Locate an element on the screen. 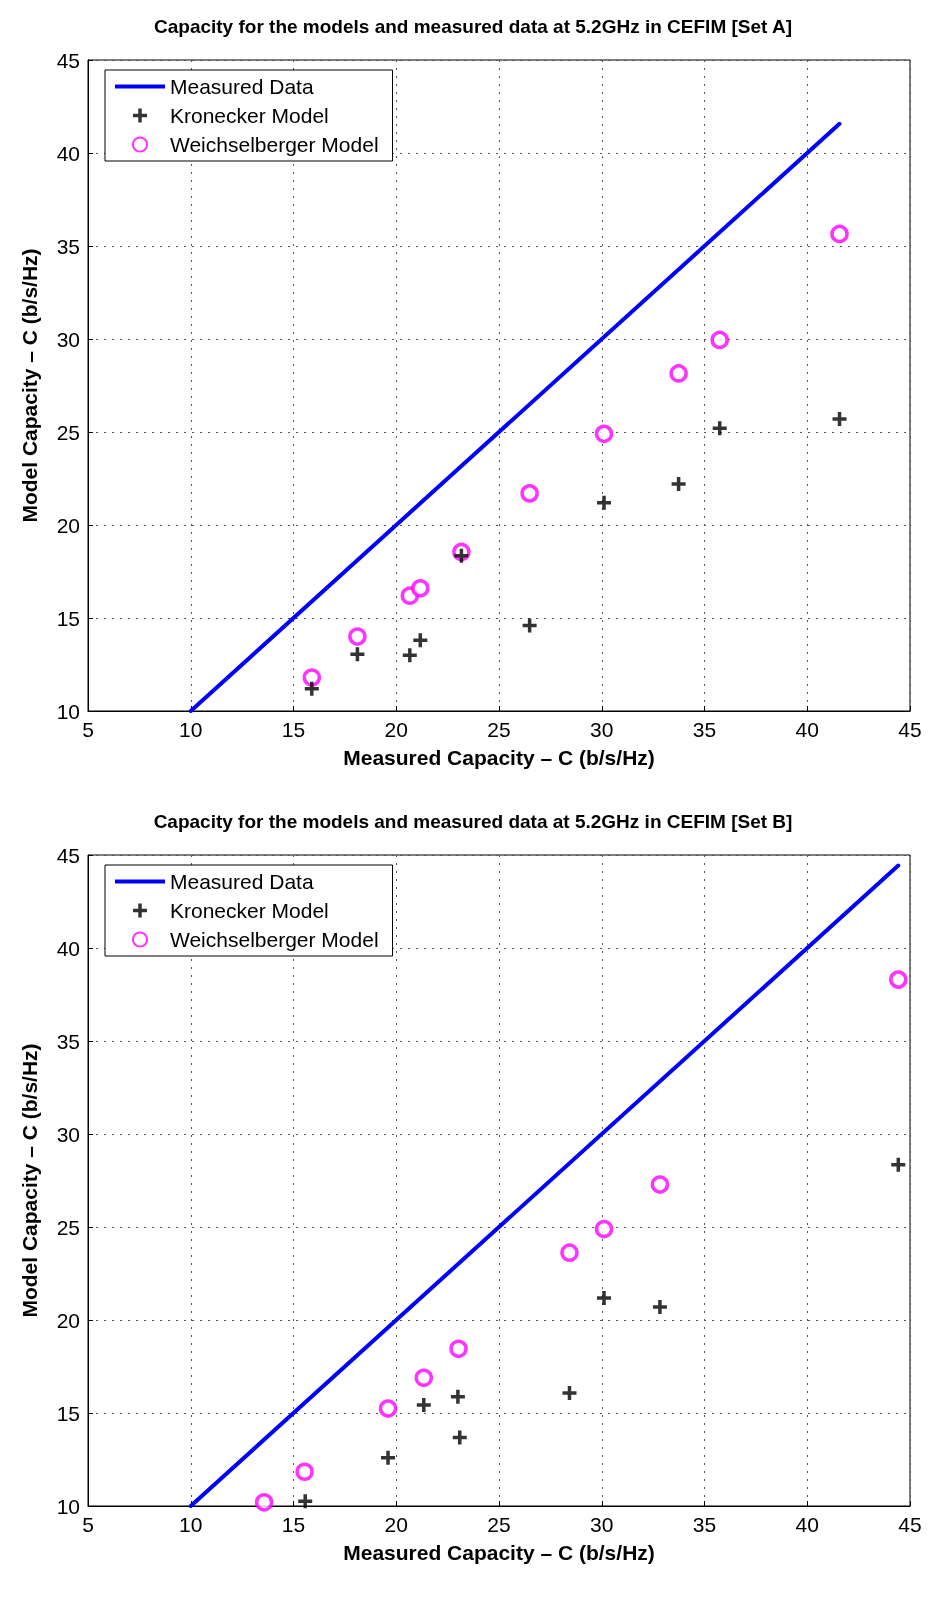 This screenshot has width=946, height=1606. chart-title: Capacity for the models and measured data at 5.2GHz in CEFIM [Set B] is located at coordinates (473, 821).